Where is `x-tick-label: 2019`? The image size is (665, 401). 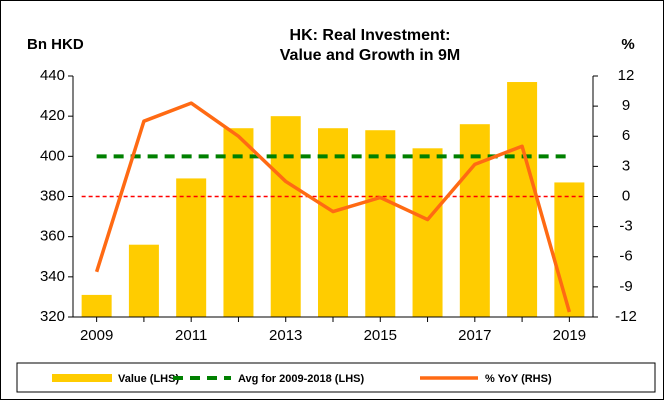 x-tick-label: 2019 is located at coordinates (569, 335).